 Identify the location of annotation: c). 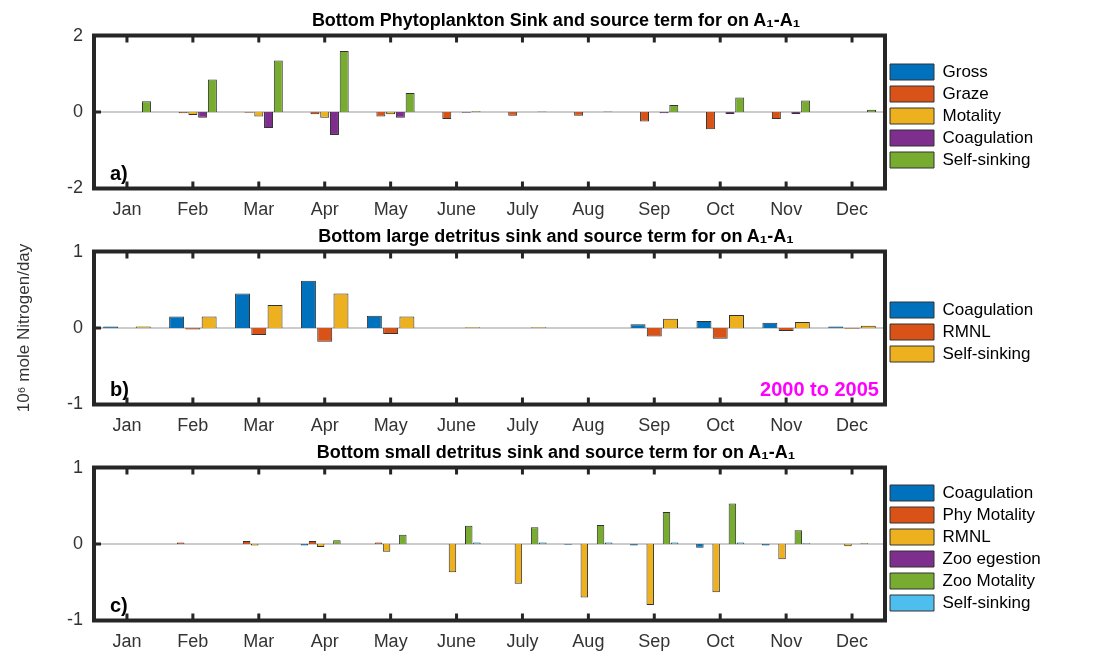
(119, 604).